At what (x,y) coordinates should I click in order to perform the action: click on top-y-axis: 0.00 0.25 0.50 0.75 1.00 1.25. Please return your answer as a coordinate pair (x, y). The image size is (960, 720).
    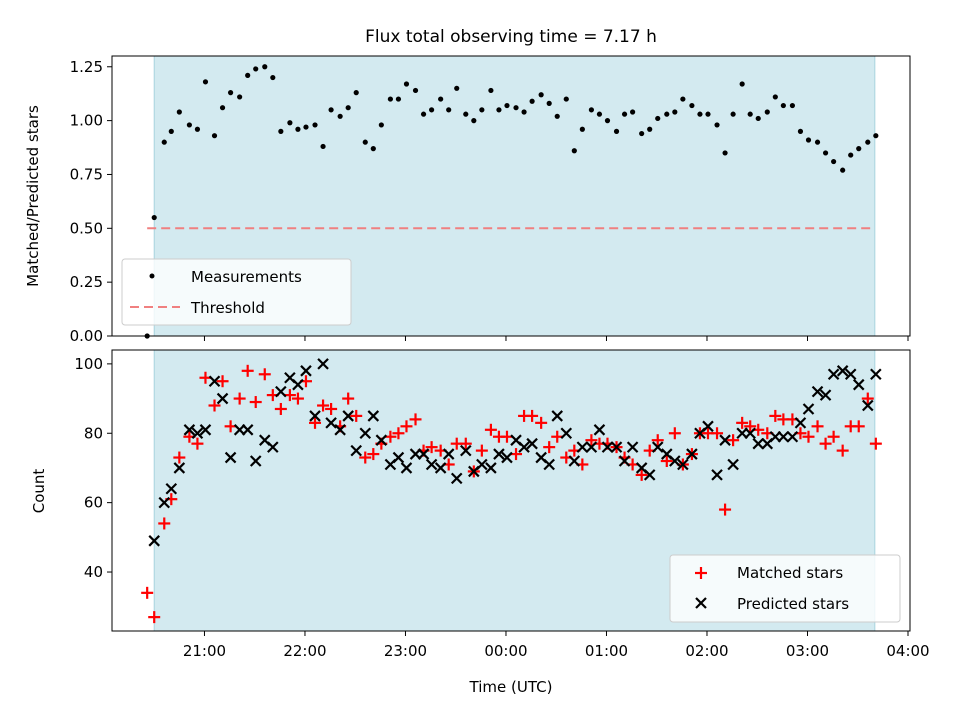
    Looking at the image, I should click on (91, 201).